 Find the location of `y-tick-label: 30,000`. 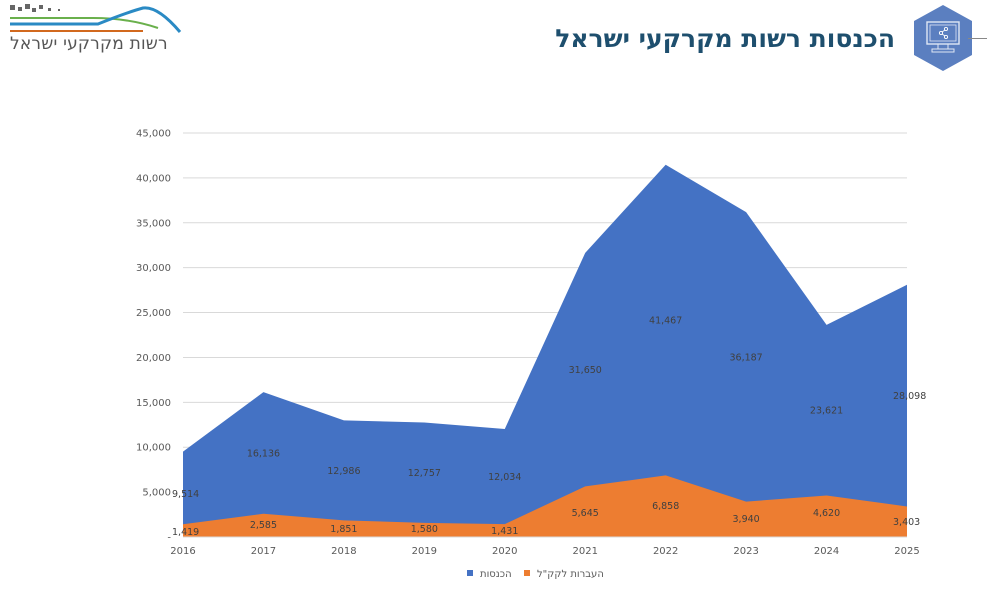

y-tick-label: 30,000 is located at coordinates (153, 268).